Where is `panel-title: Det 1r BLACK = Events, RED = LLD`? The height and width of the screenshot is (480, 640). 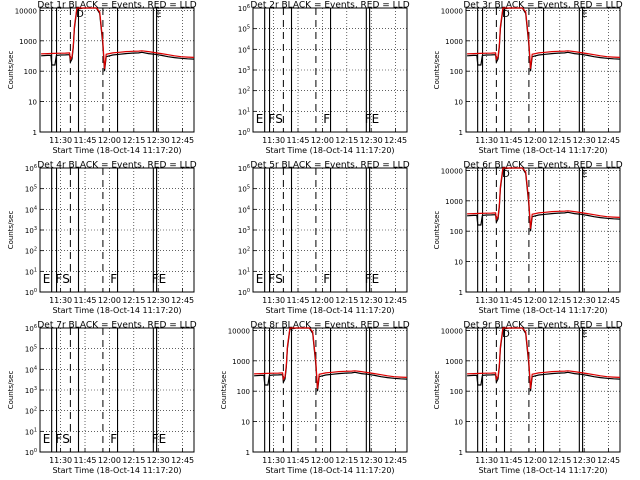
panel-title: Det 1r BLACK = Events, RED = LLD is located at coordinates (116, 6).